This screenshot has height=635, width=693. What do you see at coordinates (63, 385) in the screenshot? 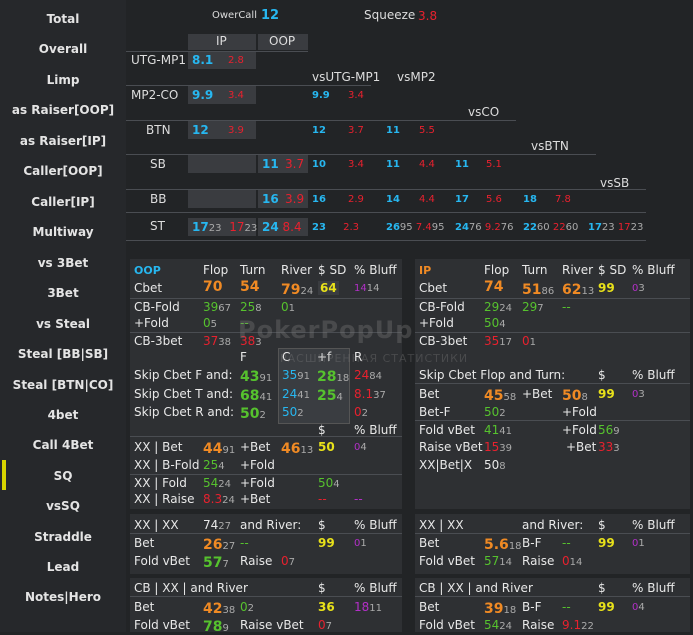
I see `sidebar-item-steal-btn-co: Steal [BTN|CO]` at bounding box center [63, 385].